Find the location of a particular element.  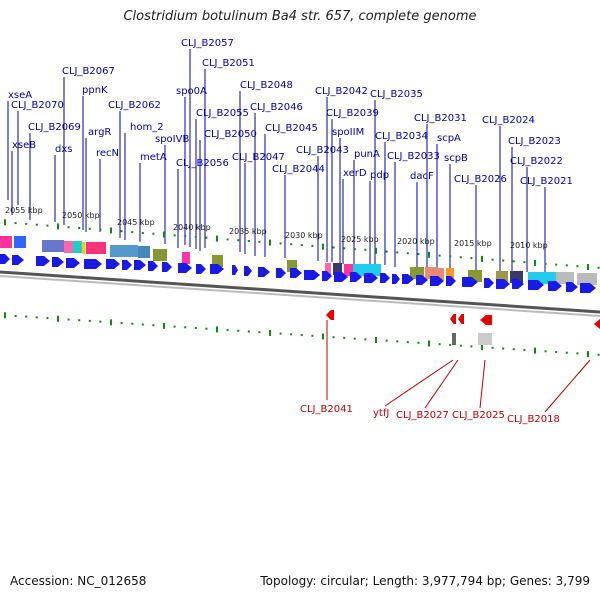

forward-gene-label: recN is located at coordinates (107, 153).